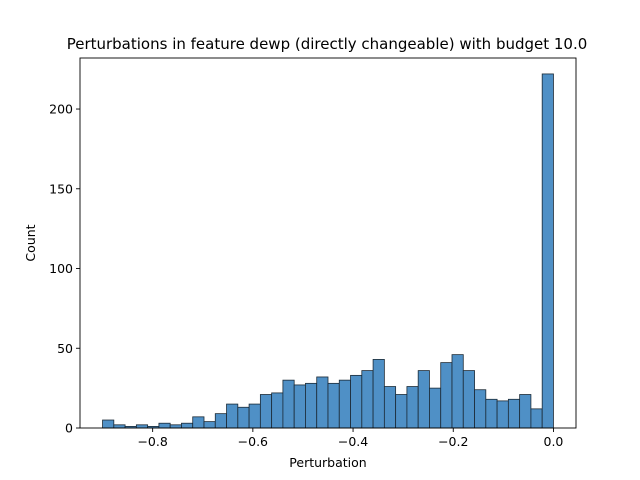 The image size is (640, 480). What do you see at coordinates (453, 441) in the screenshot?
I see `x-tick-label: −0.2` at bounding box center [453, 441].